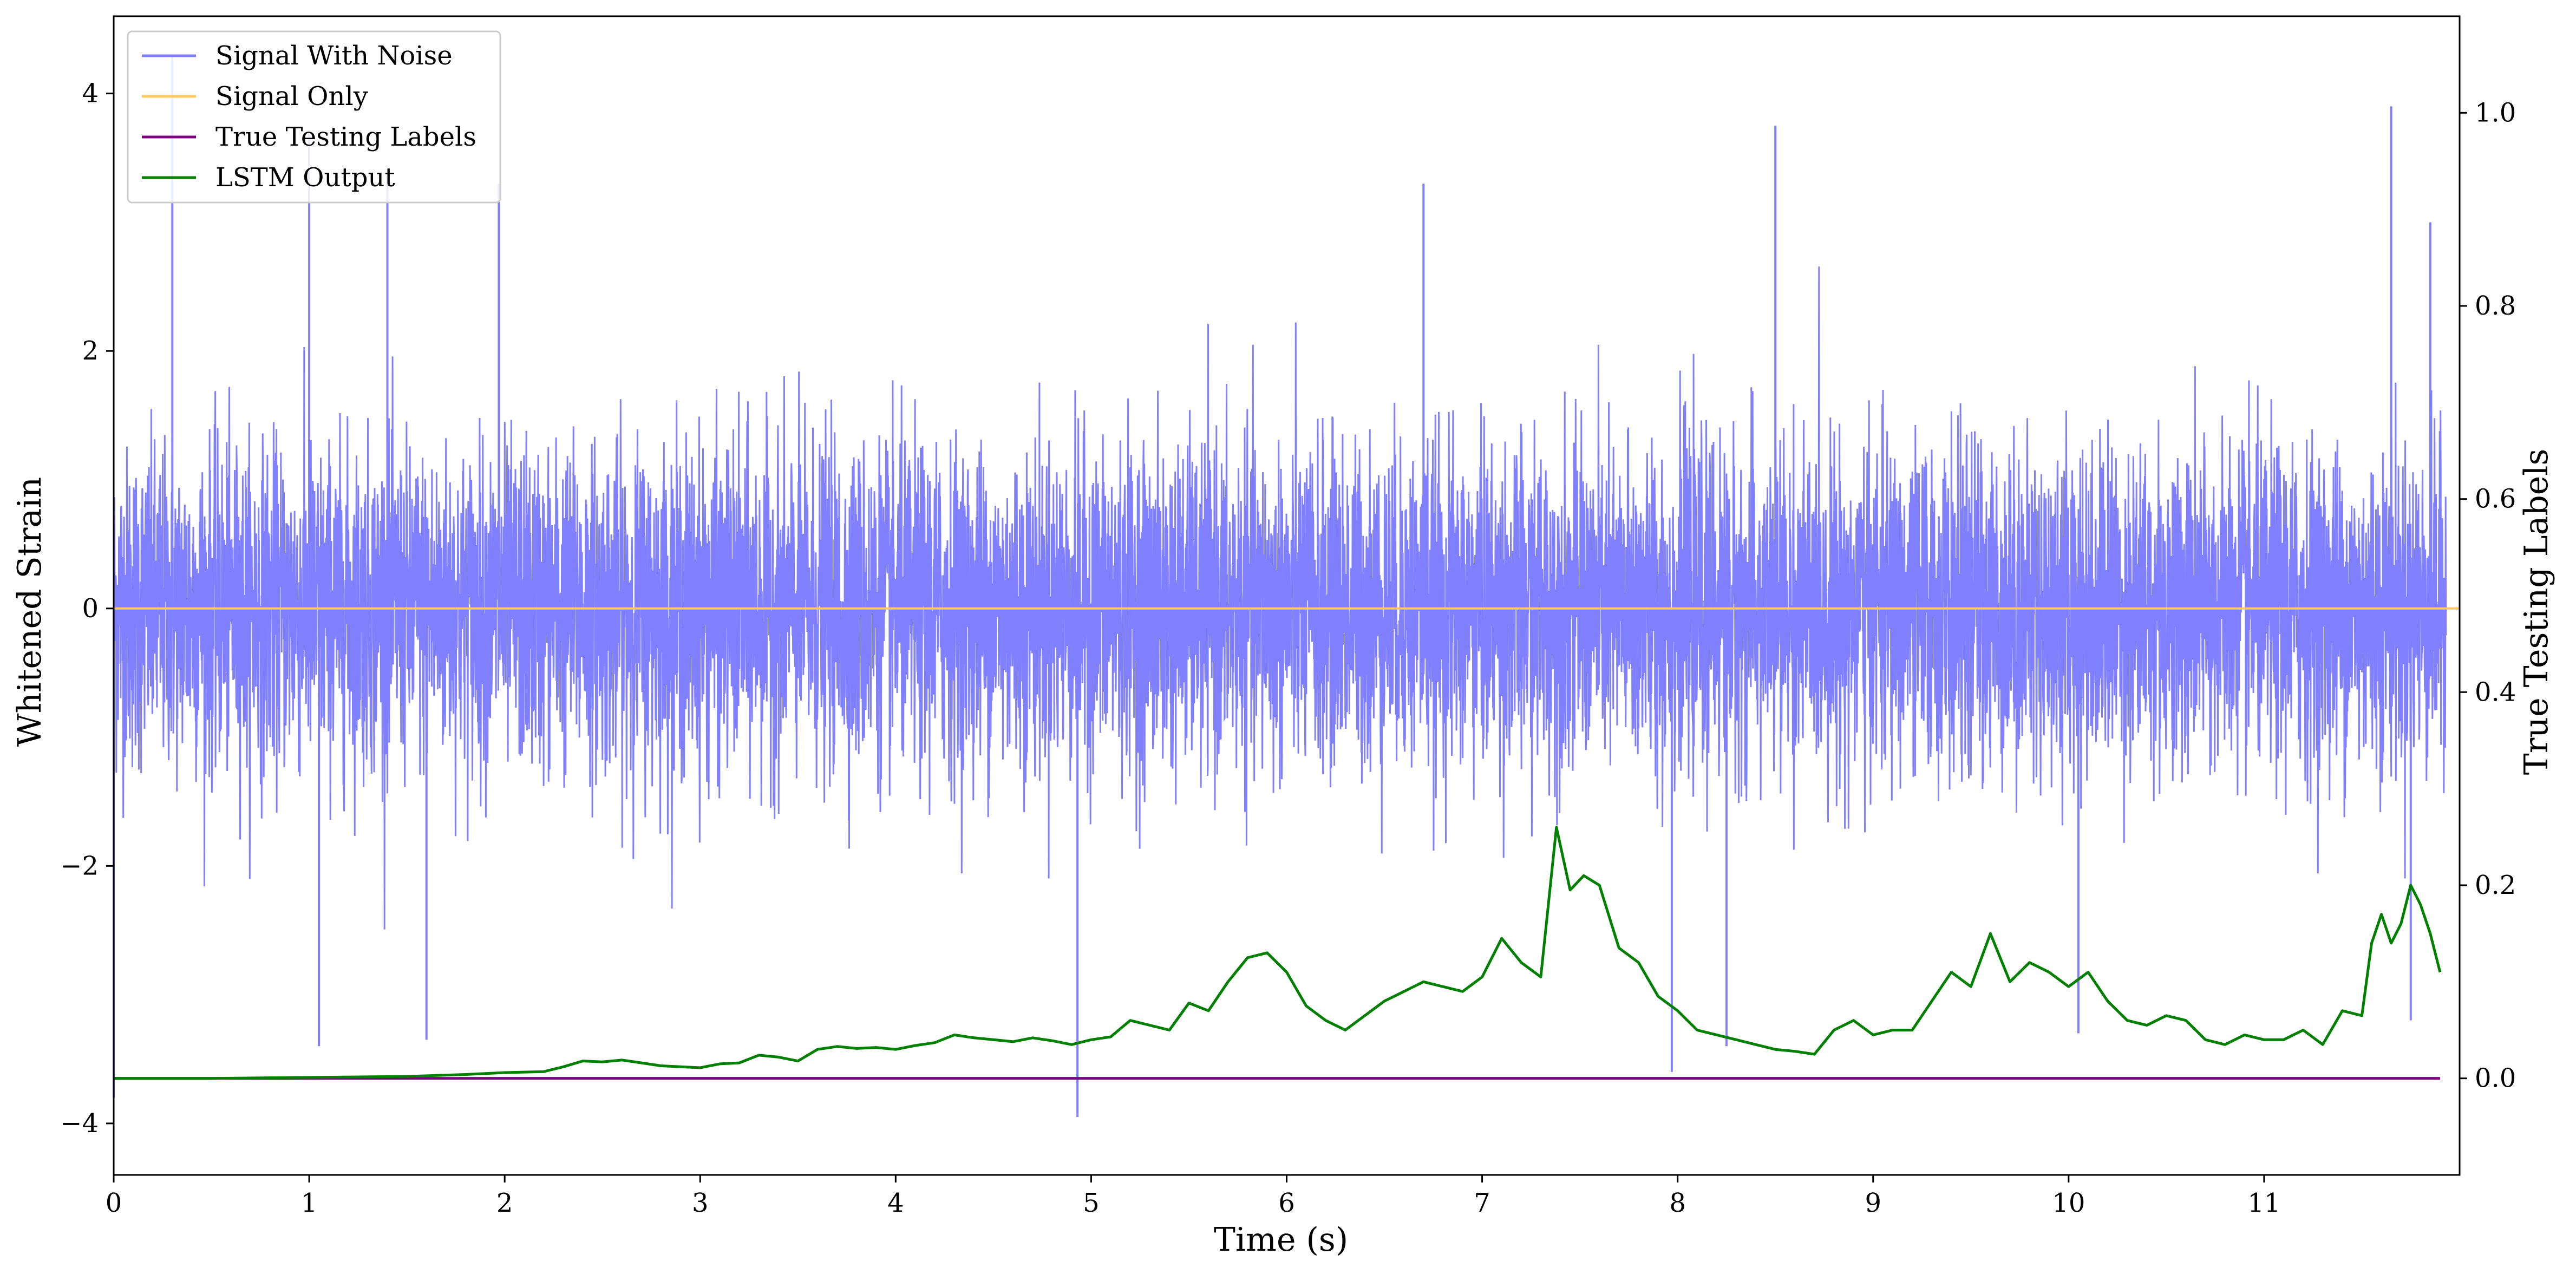  I want to click on y2-axis-label: True Testing Labels, so click(2536, 612).